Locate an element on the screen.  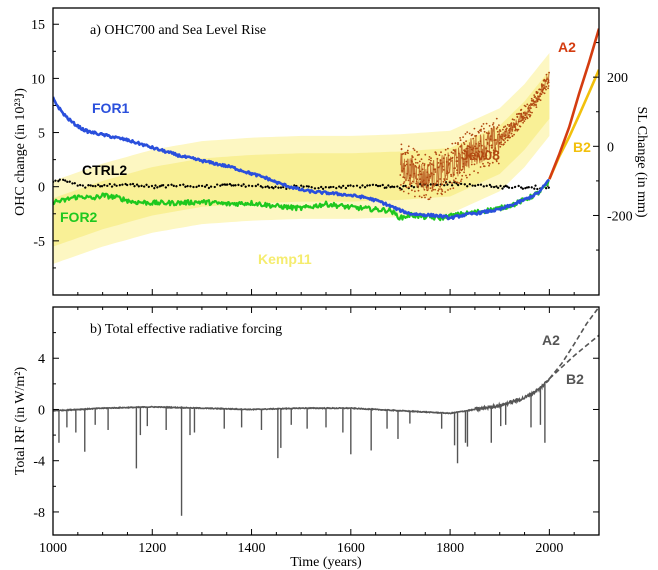
panel-b-x-axis-label: Time (years) is located at coordinates (326, 562).